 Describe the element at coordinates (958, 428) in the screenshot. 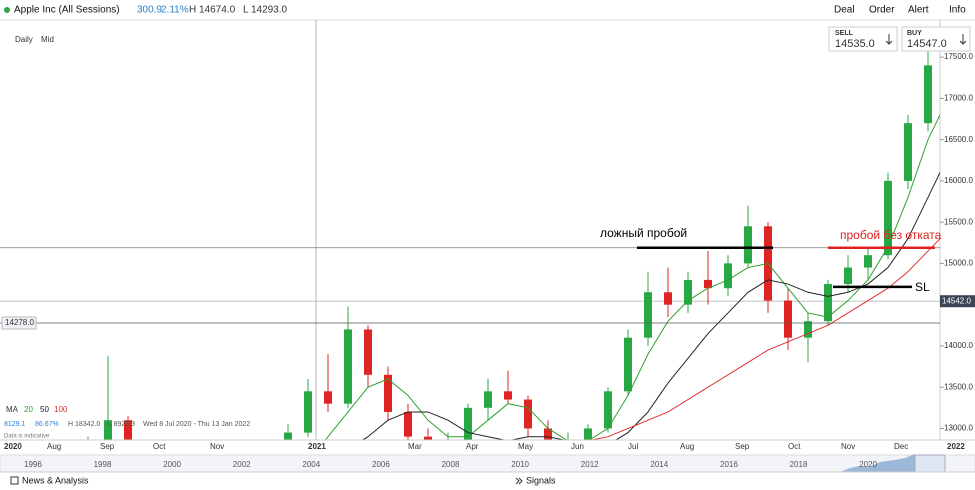

I see `y-tick-label: 13000.0` at that location.